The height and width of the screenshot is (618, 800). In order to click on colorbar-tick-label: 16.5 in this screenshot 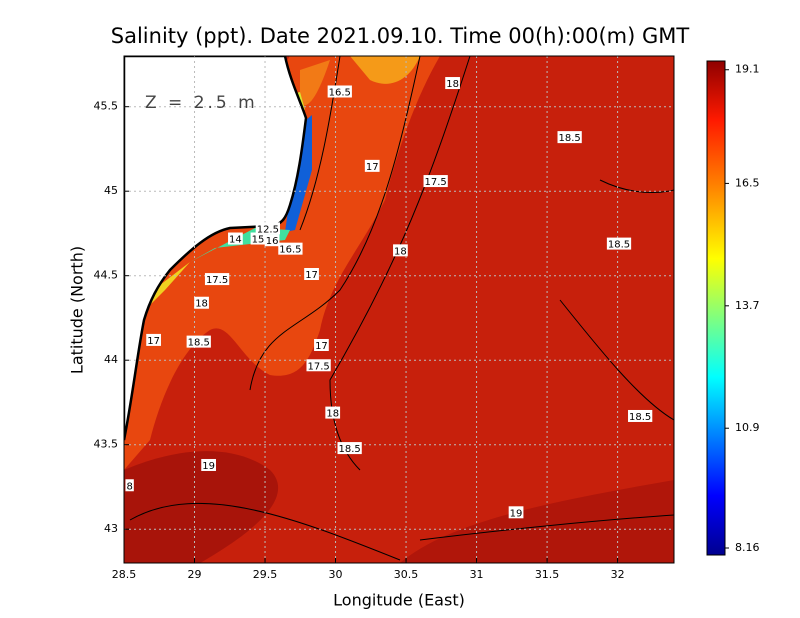, I will do `click(747, 182)`.